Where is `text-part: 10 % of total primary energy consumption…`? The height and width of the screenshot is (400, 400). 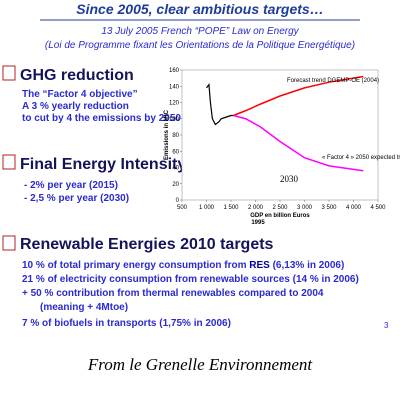 text-part: 10 % of total primary energy consumption… is located at coordinates (135, 265).